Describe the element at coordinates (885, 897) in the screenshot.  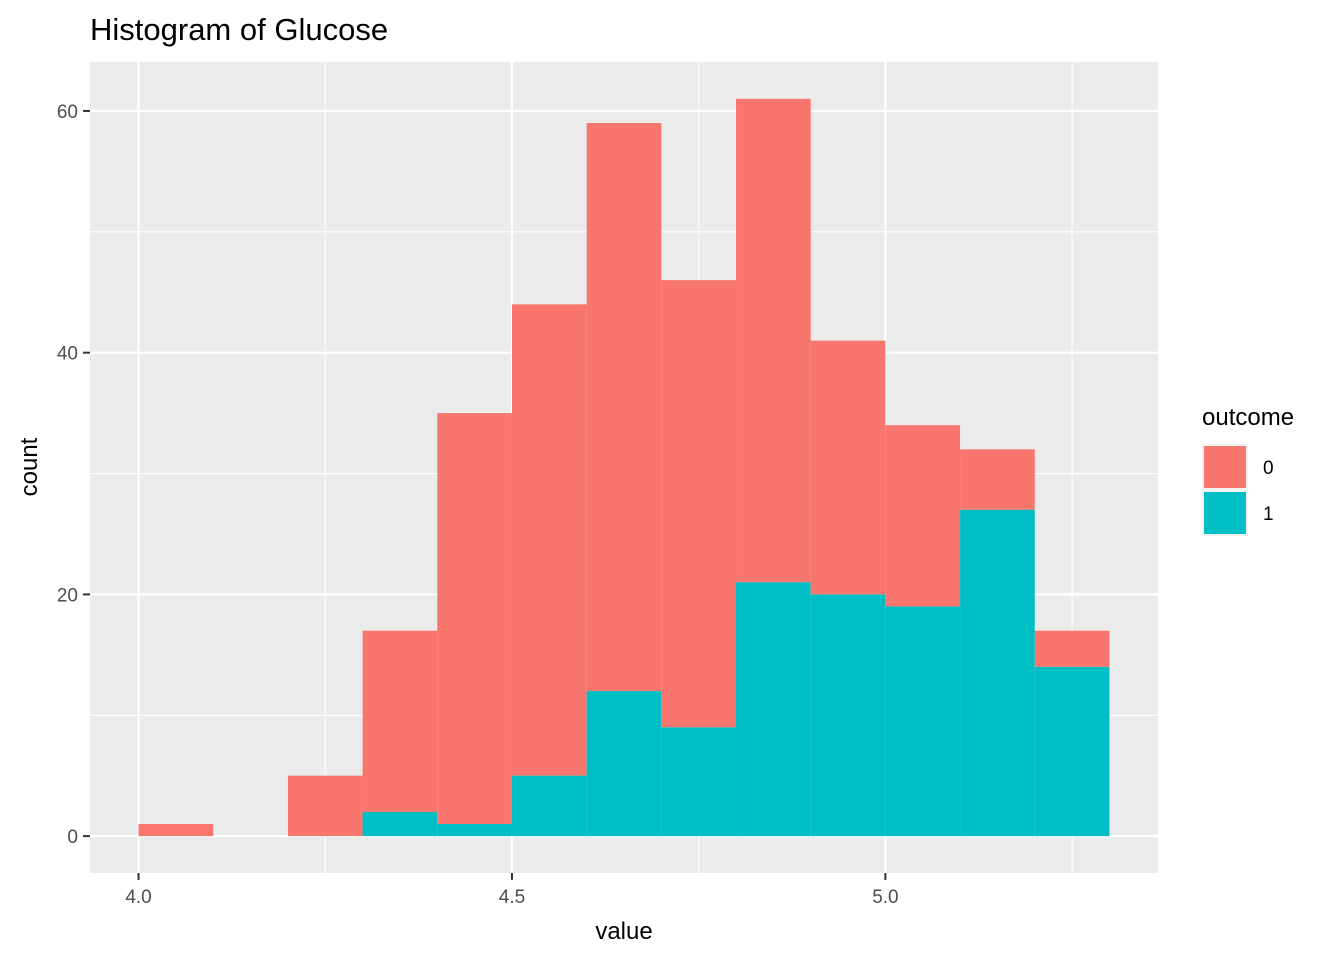
I see `x-tick-label: 5.0` at that location.